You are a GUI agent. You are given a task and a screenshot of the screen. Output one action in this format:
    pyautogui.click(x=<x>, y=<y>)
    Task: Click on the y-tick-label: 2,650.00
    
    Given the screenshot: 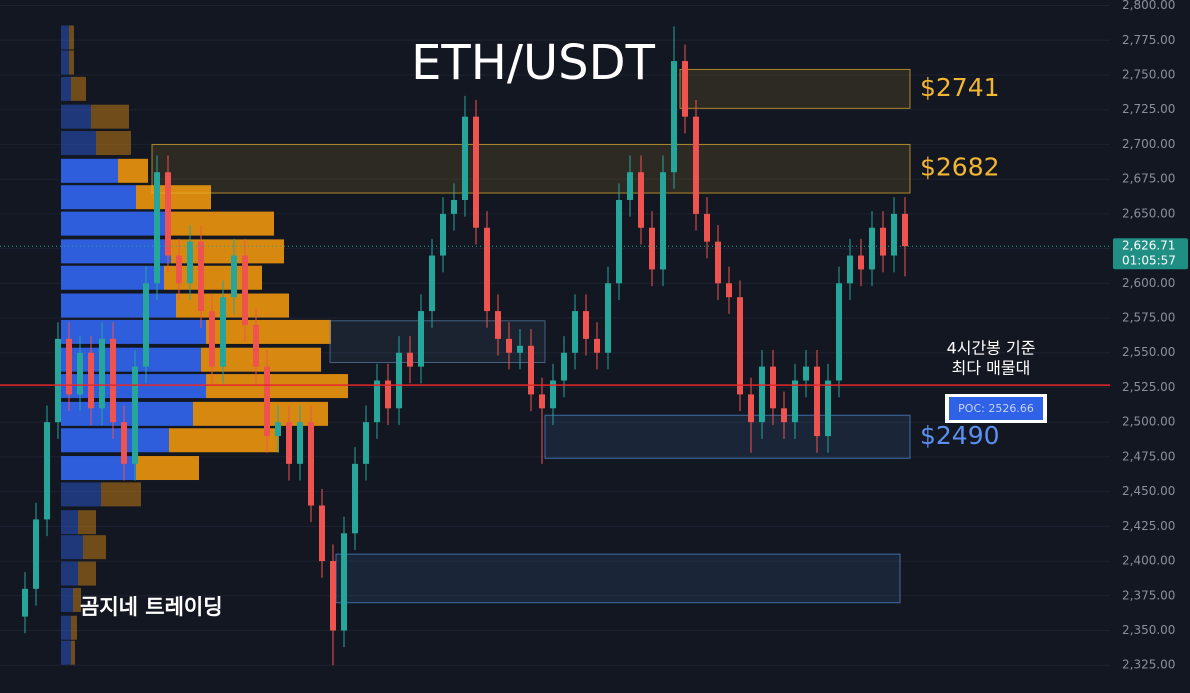 What is the action you would take?
    pyautogui.click(x=1148, y=213)
    